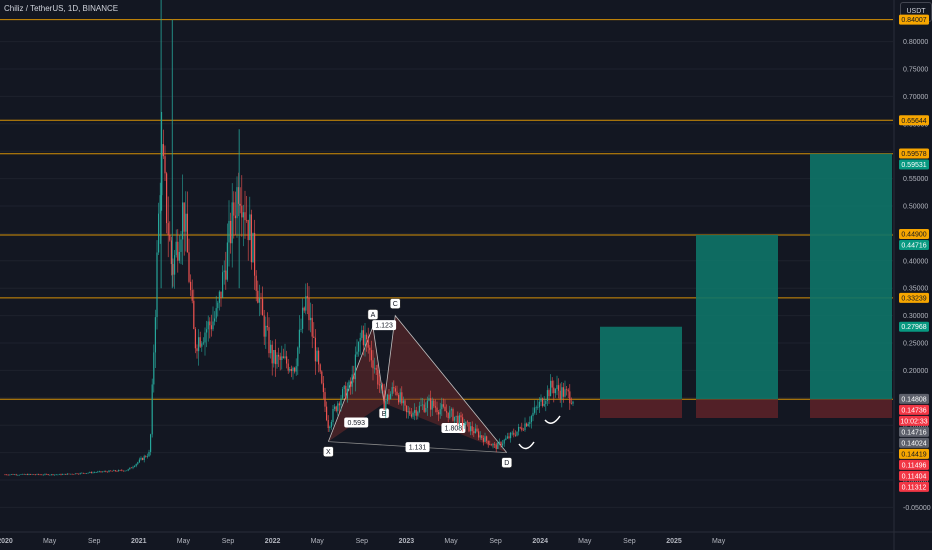  Describe the element at coordinates (915, 42) in the screenshot. I see `price-tick-label: 0.80000` at that location.